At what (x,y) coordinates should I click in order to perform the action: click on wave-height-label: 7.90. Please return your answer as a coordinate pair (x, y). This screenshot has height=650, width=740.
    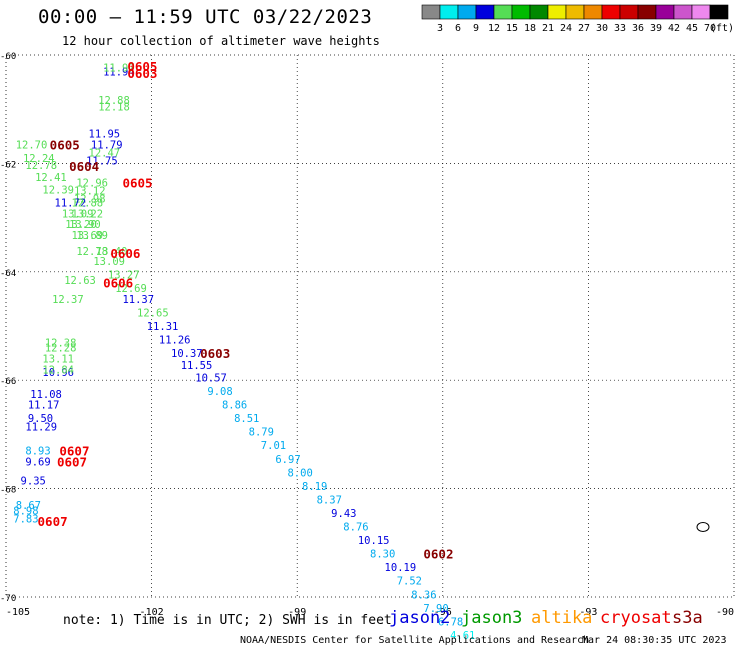
    Looking at the image, I should click on (435, 609).